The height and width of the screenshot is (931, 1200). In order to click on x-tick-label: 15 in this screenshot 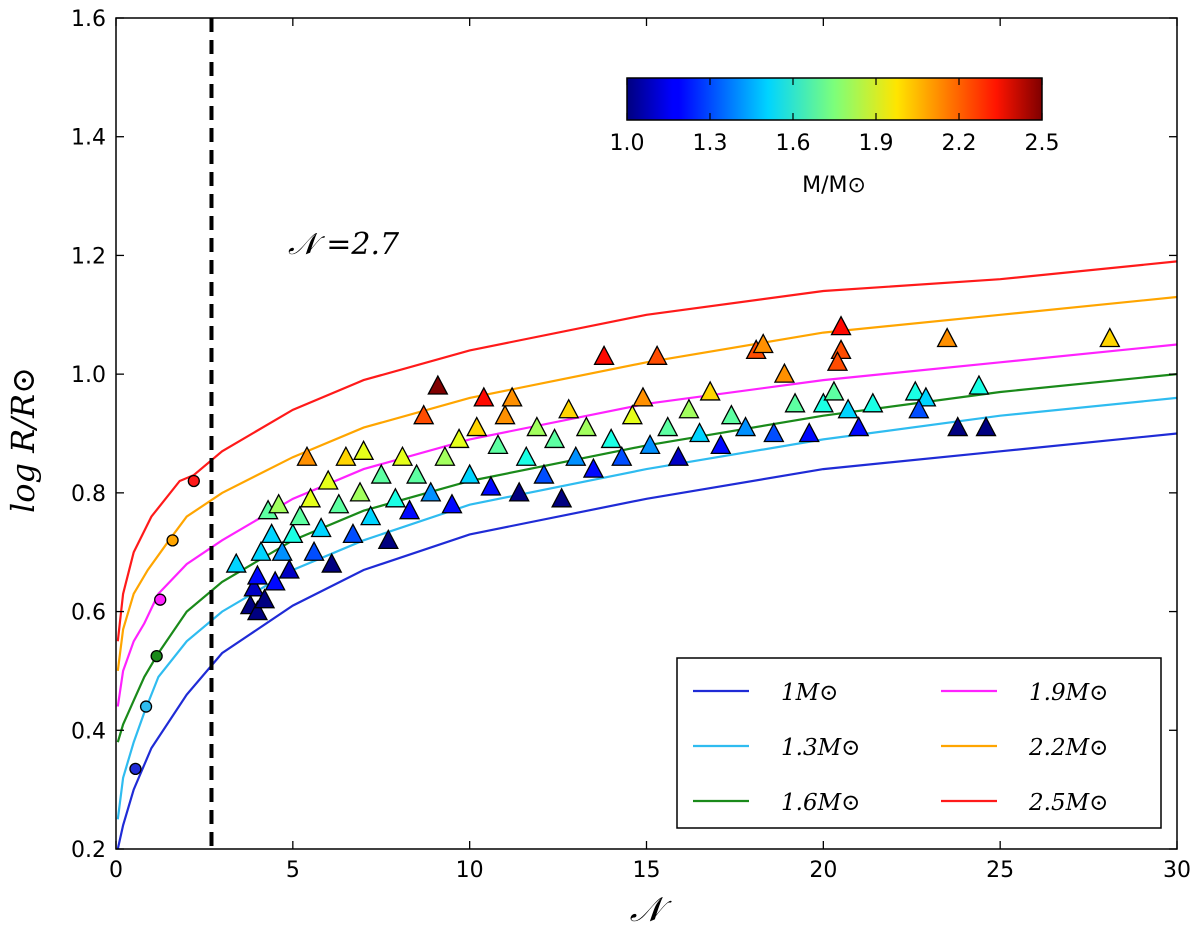, I will do `click(647, 870)`.